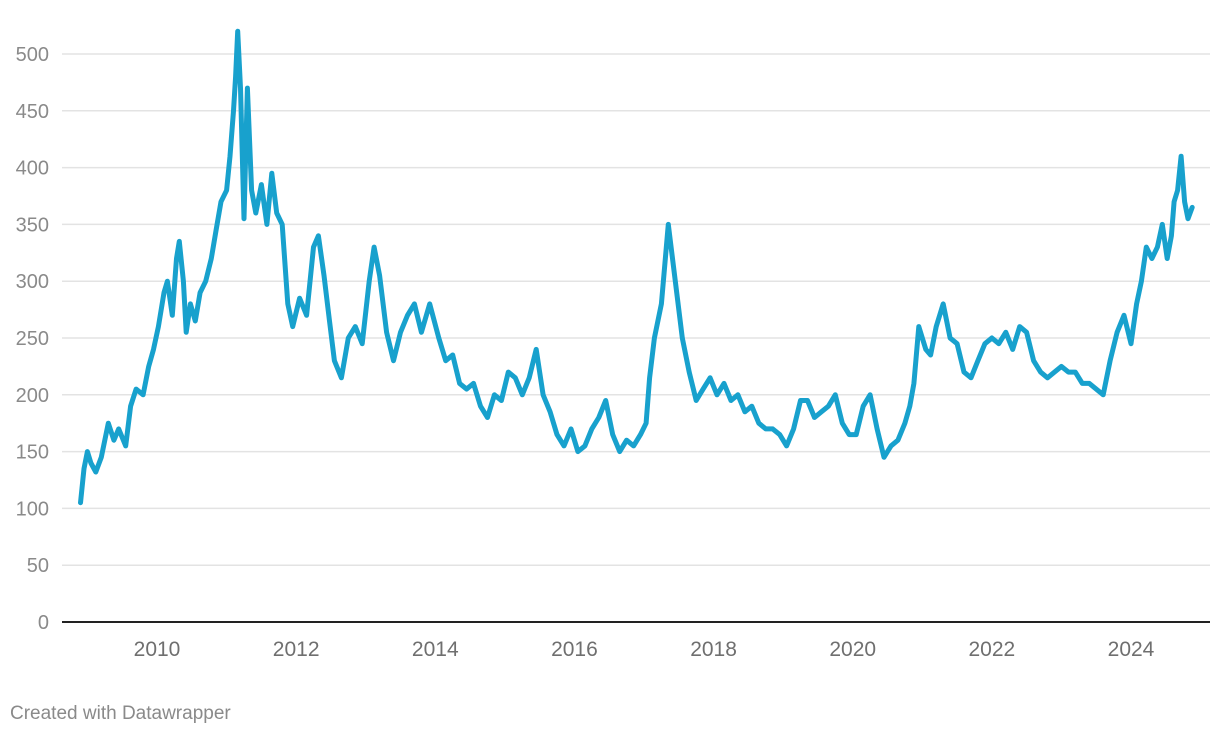 The width and height of the screenshot is (1220, 738). What do you see at coordinates (32, 169) in the screenshot?
I see `y-tick-label: 400` at bounding box center [32, 169].